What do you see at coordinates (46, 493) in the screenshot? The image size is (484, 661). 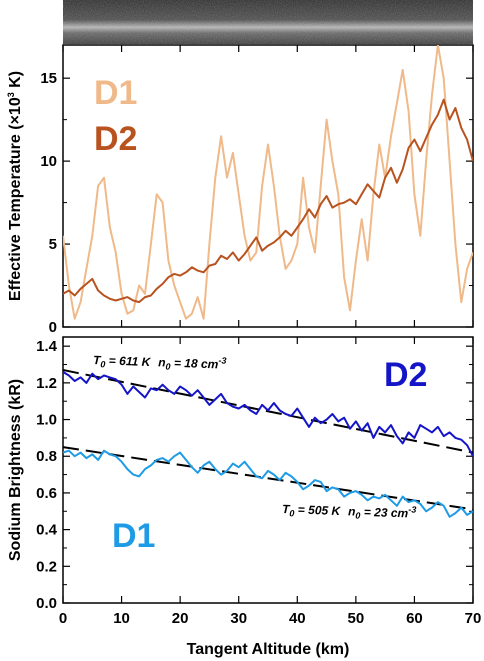 I see `bottom-ytick-label: 0.6` at bounding box center [46, 493].